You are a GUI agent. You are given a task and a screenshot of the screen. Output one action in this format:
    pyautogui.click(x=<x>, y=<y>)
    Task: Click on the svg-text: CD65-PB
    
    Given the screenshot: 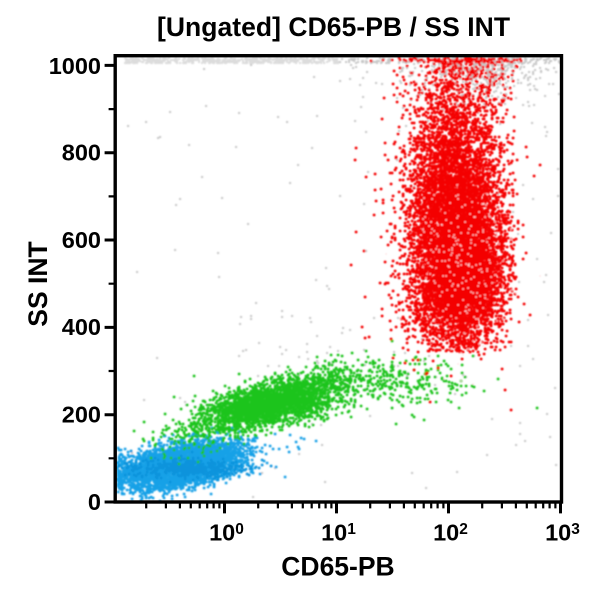 What is the action you would take?
    pyautogui.click(x=337, y=567)
    